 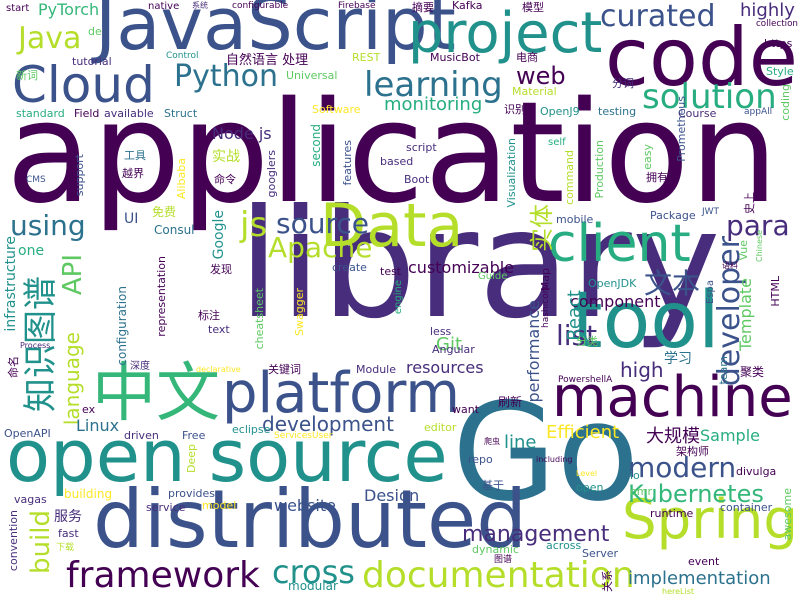 What do you see at coordinates (156, 394) in the screenshot?
I see `word-zhongwen: 中文` at bounding box center [156, 394].